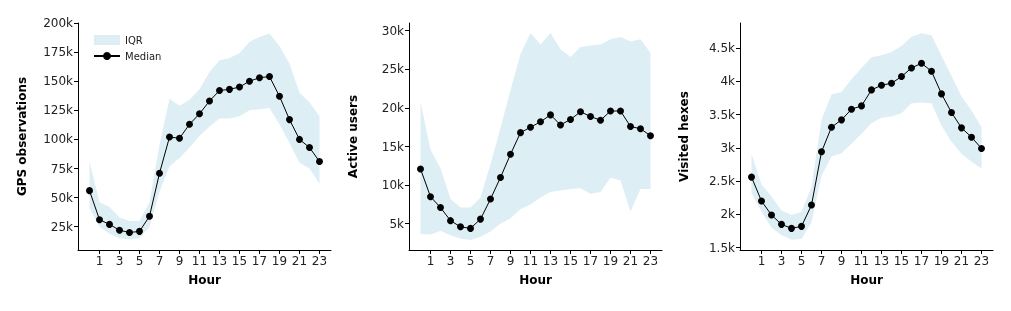  Describe the element at coordinates (22, 136) in the screenshot. I see `y-axis-title: GPS observations` at that location.